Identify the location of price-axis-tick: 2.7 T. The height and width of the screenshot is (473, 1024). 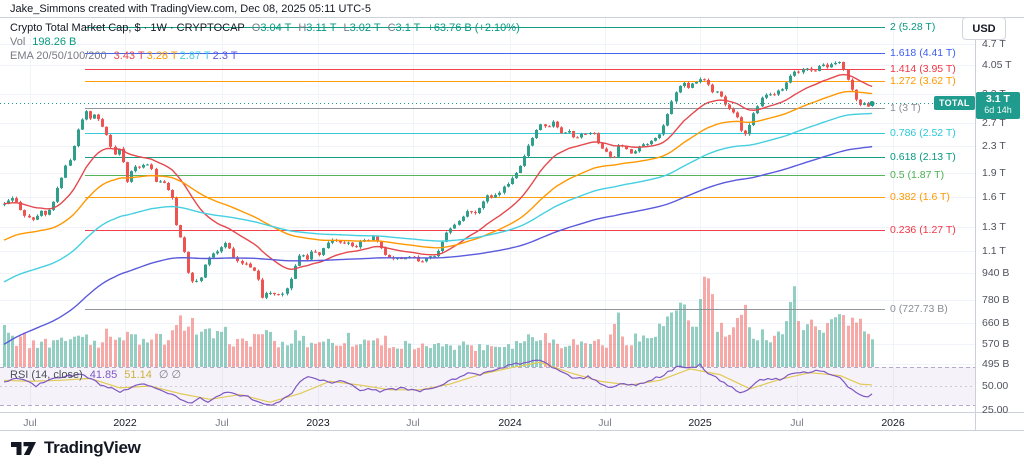
(994, 122).